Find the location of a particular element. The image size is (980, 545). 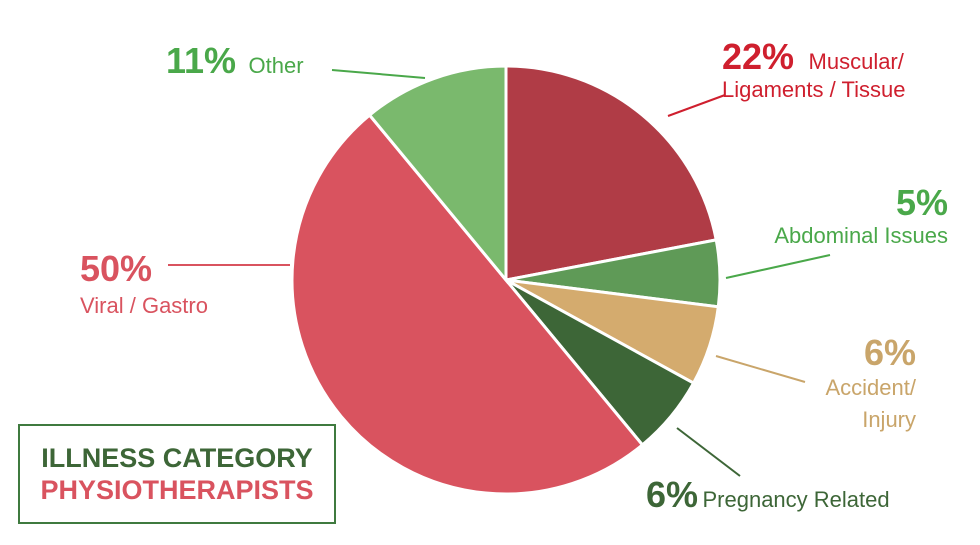

label-other-pct: 11% is located at coordinates (201, 60).